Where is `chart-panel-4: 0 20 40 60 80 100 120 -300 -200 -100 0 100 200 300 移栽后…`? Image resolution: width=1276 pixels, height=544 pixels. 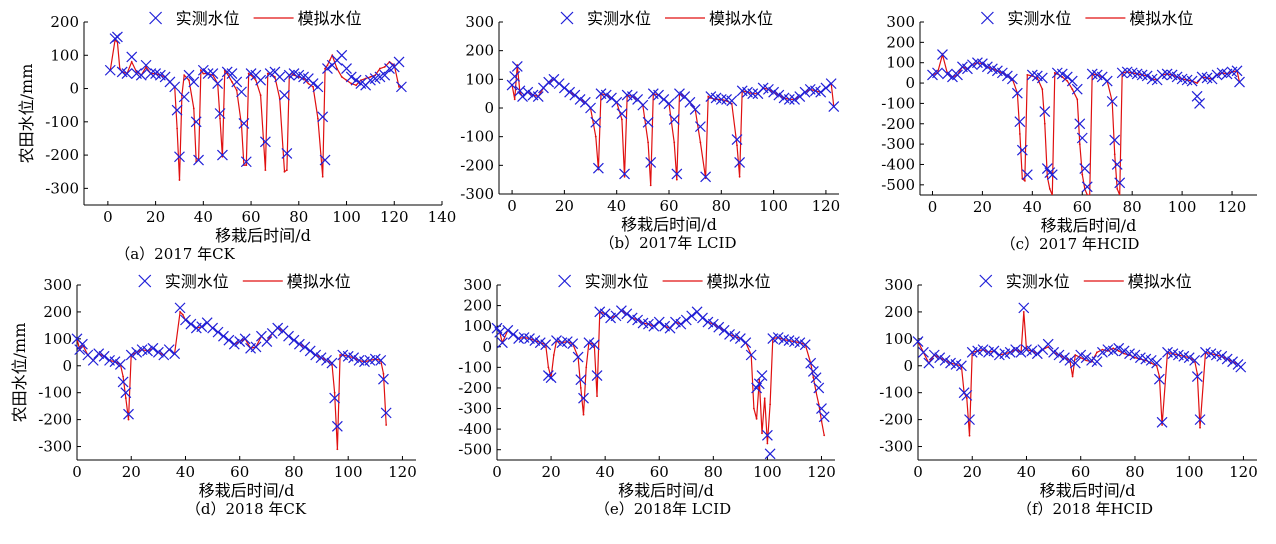
chart-panel-4: 0 20 40 60 80 100 120 -300 -200 -100 0 100 200 300 移栽后… is located at coordinates (213, 395).